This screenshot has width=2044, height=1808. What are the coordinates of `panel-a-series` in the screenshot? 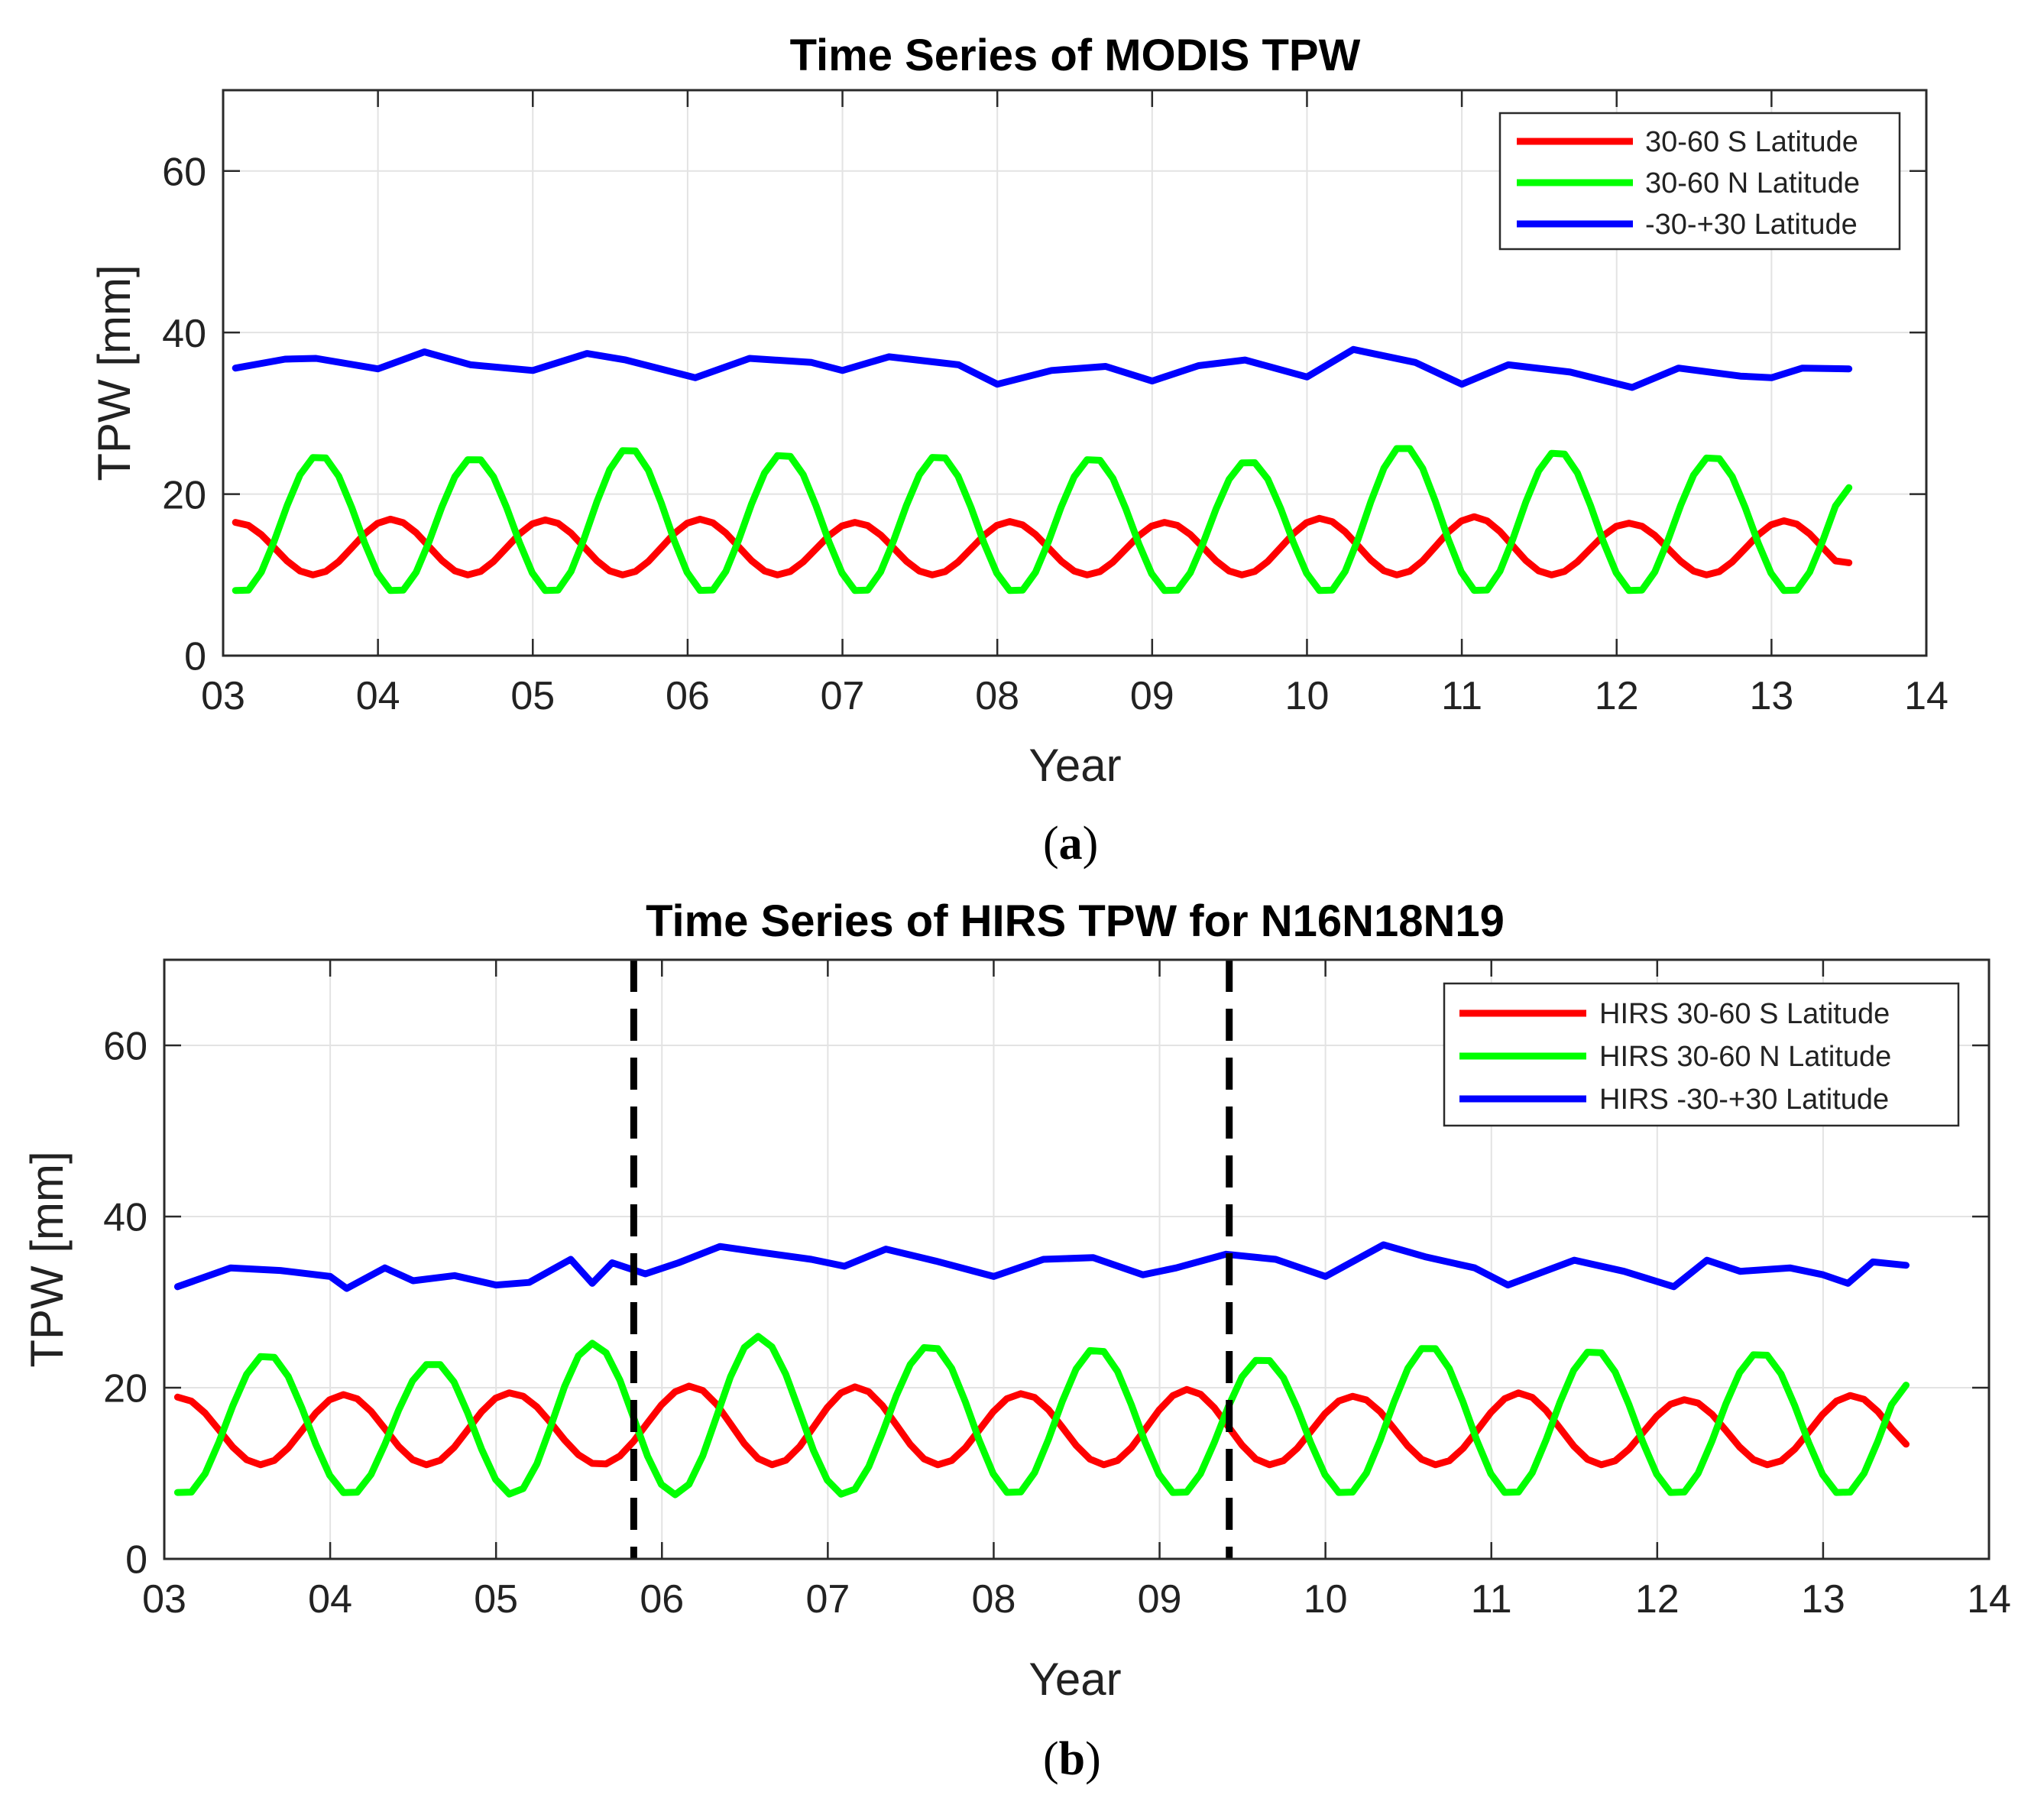 It's located at (1042, 470).